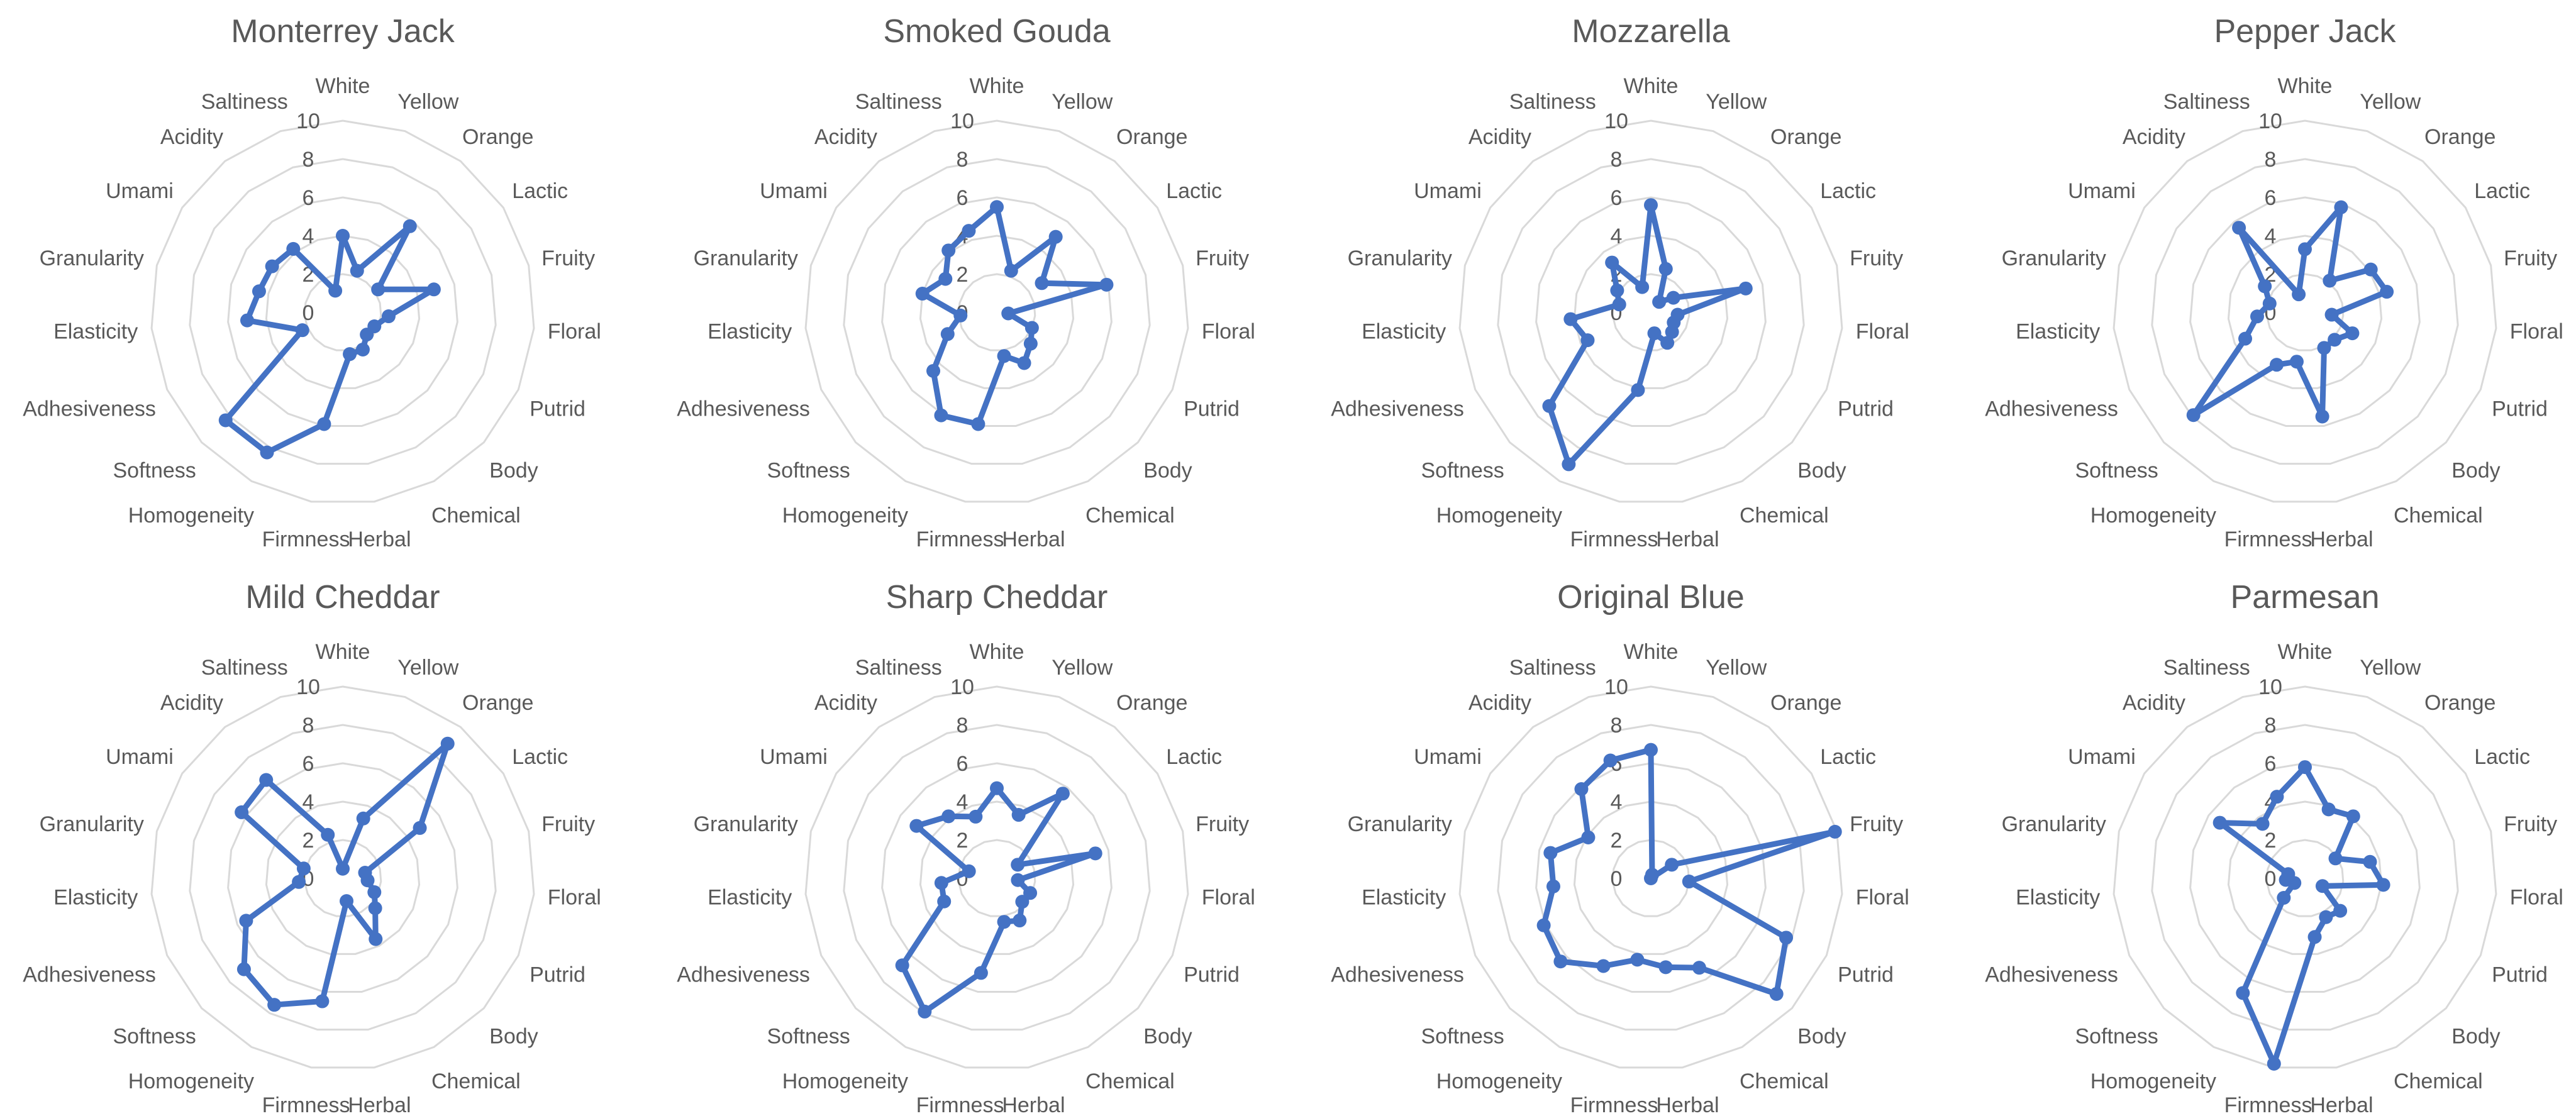 This screenshot has height=1116, width=2576. I want to click on category-label-acidity: Acidity, so click(1499, 137).